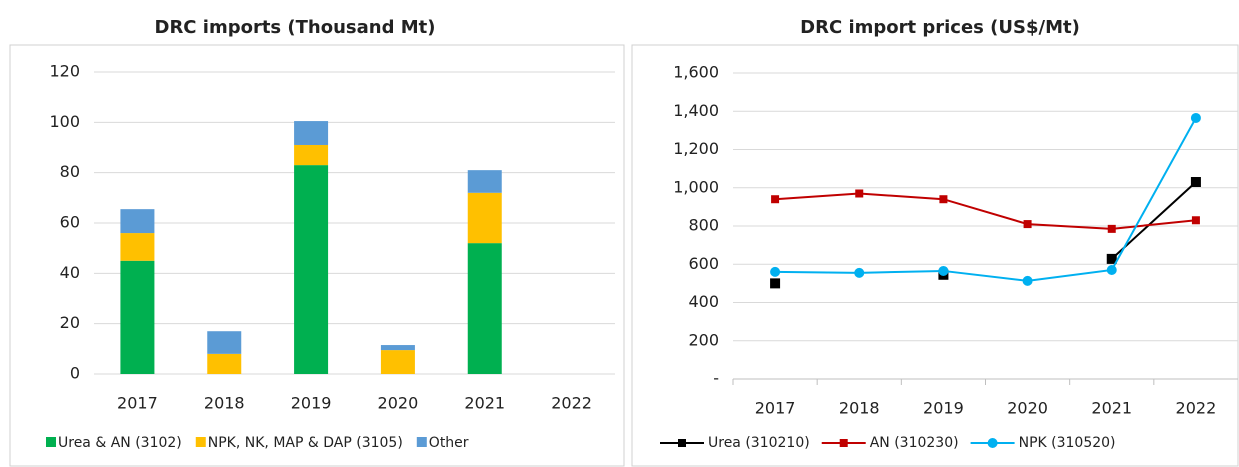  I want to click on y-tick-label: 20, so click(70, 322).